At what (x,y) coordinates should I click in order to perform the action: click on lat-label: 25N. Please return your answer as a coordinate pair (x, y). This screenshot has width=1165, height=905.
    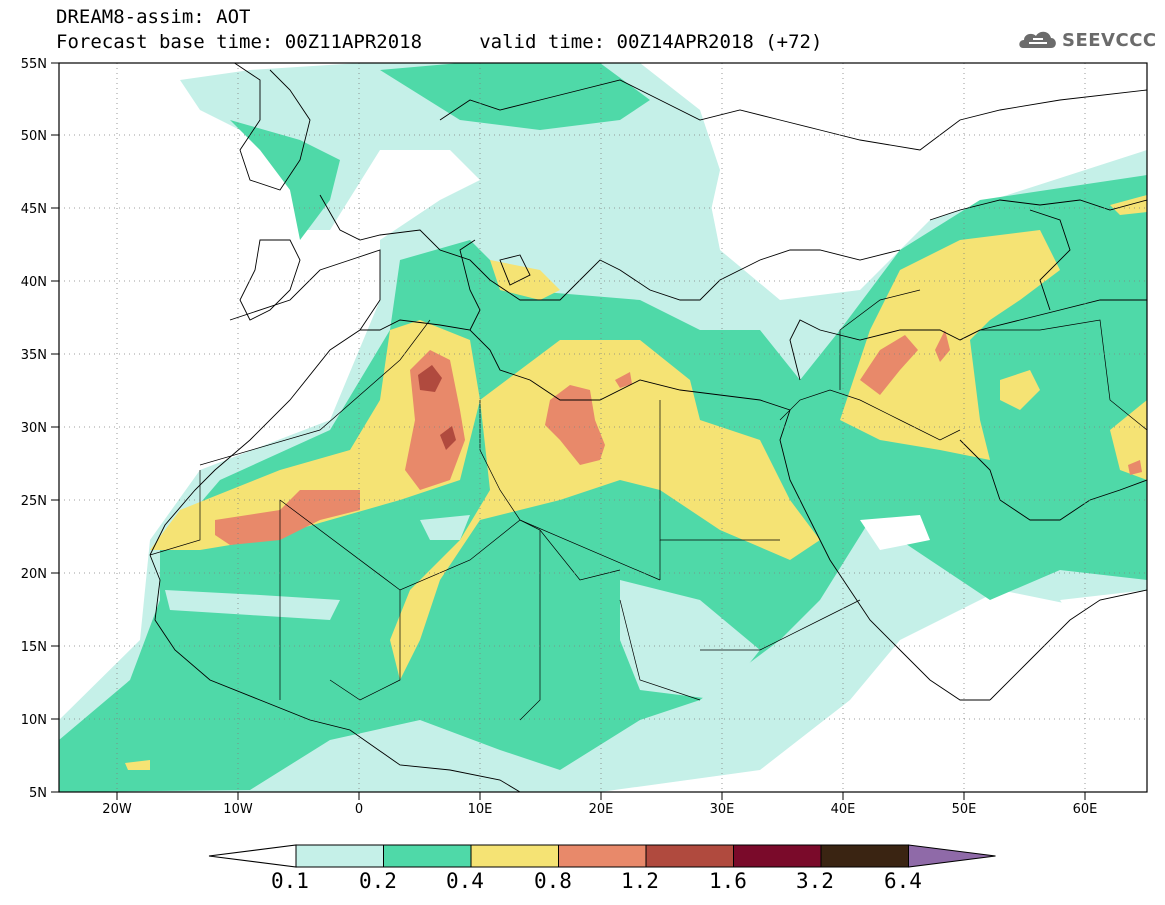
    Looking at the image, I should click on (34, 501).